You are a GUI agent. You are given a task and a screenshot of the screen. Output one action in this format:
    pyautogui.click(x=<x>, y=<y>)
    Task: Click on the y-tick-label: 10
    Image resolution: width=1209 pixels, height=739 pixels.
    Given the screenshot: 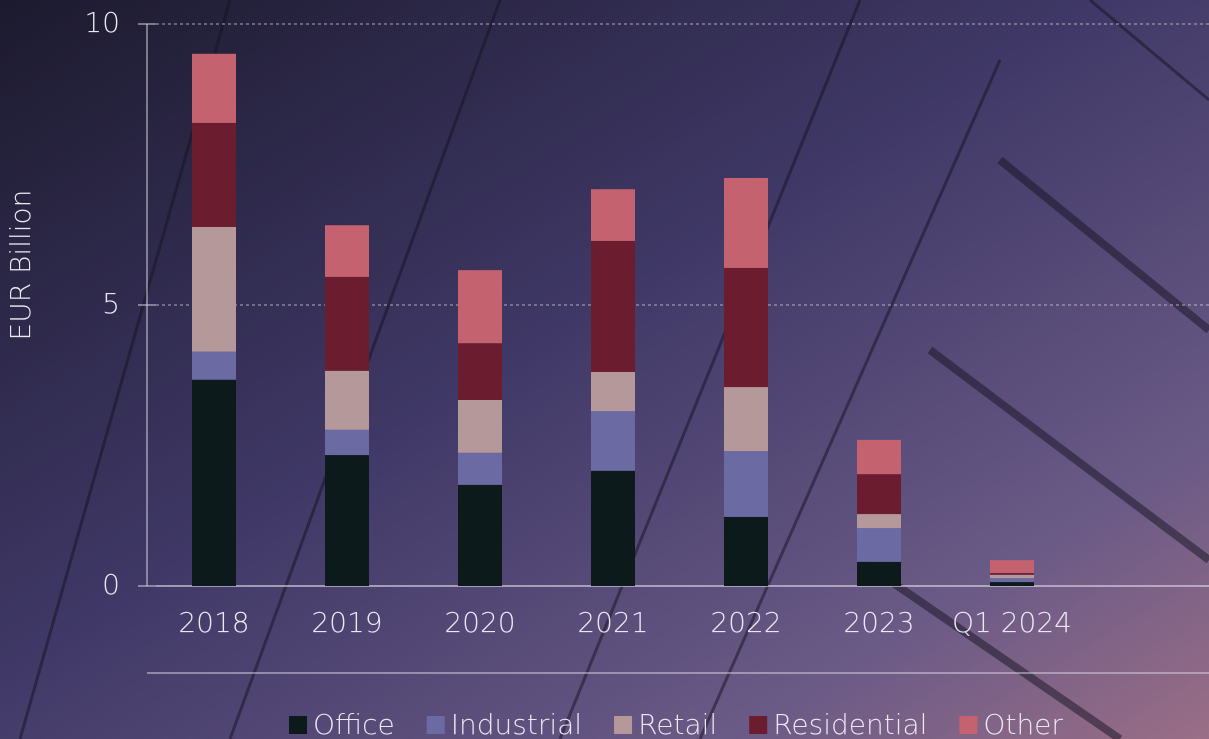 What is the action you would take?
    pyautogui.click(x=102, y=22)
    